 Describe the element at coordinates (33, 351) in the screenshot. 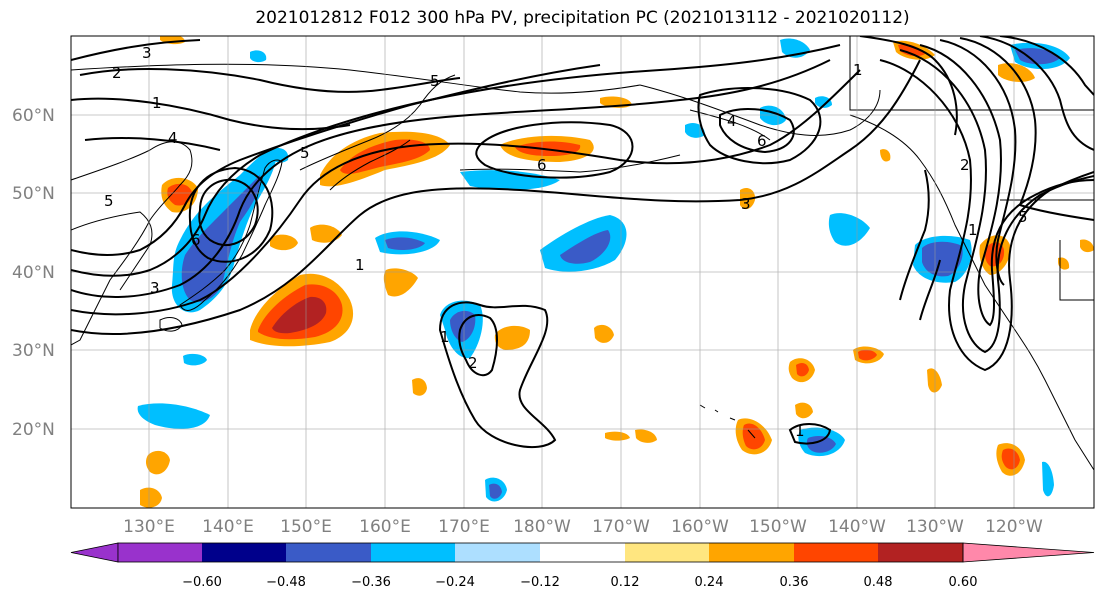

I see `lat-label: 30°N` at that location.